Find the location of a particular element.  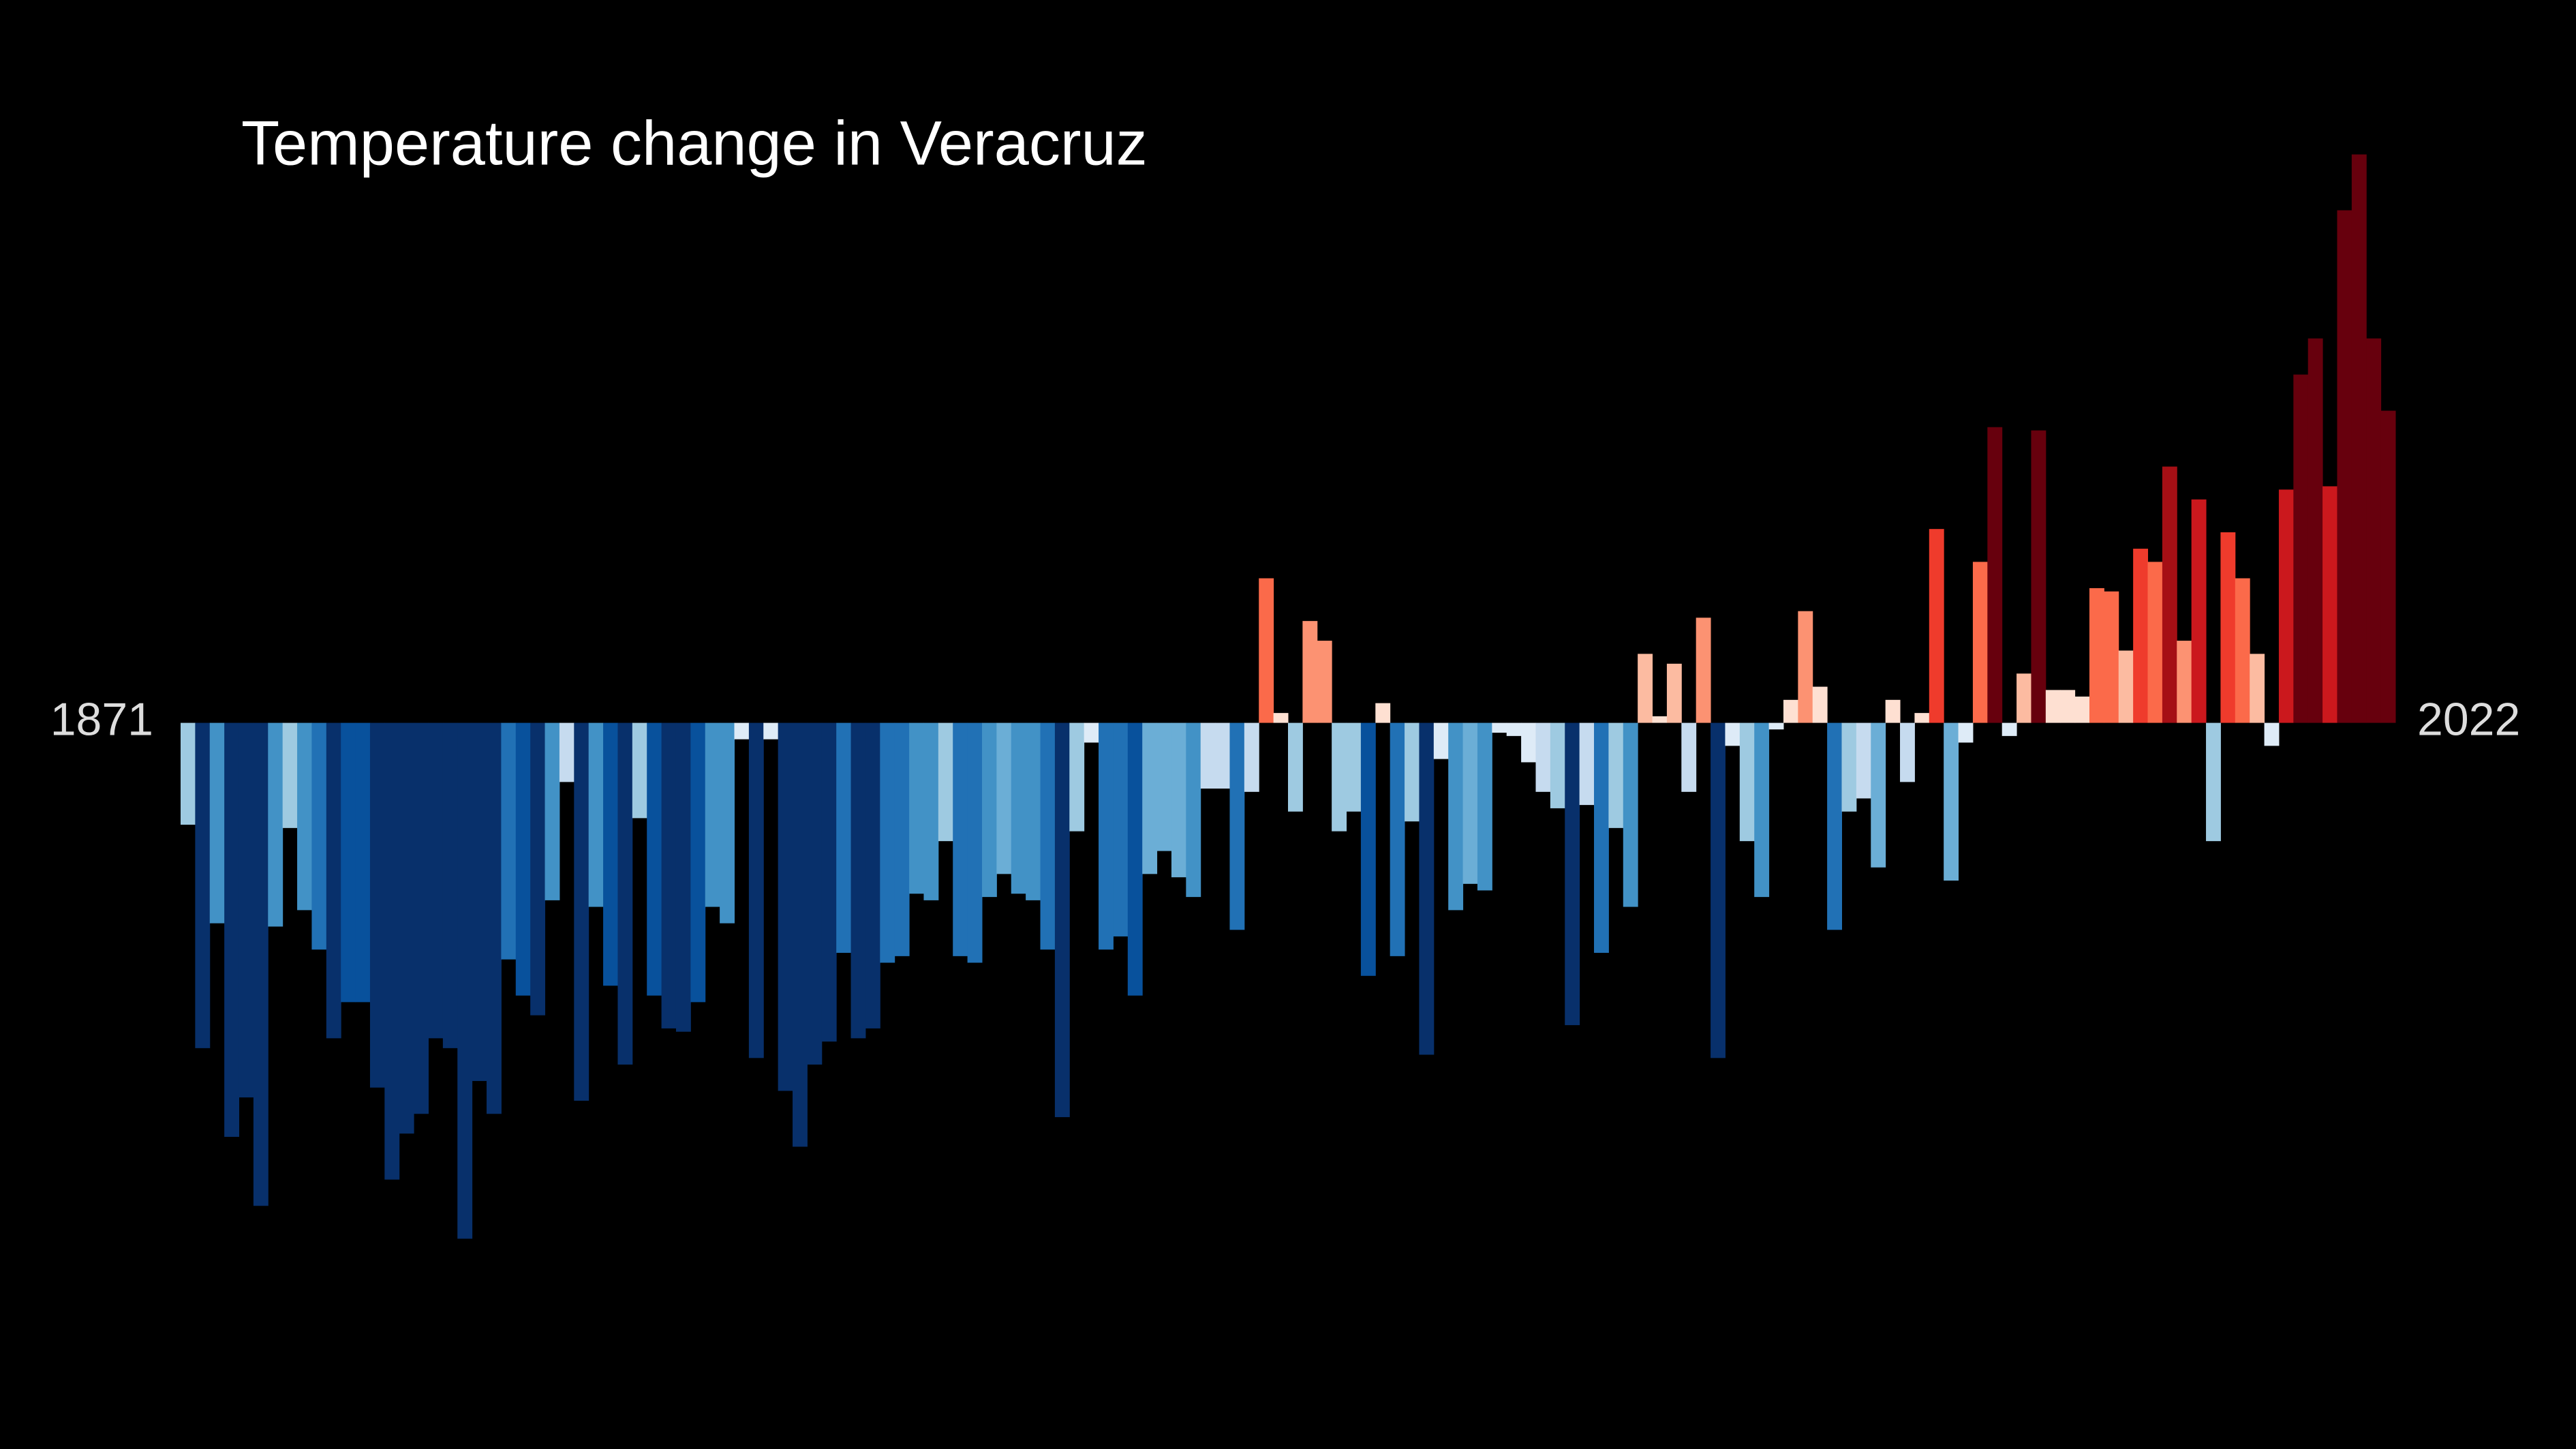

x-tick-label: 1871 is located at coordinates (101, 720).